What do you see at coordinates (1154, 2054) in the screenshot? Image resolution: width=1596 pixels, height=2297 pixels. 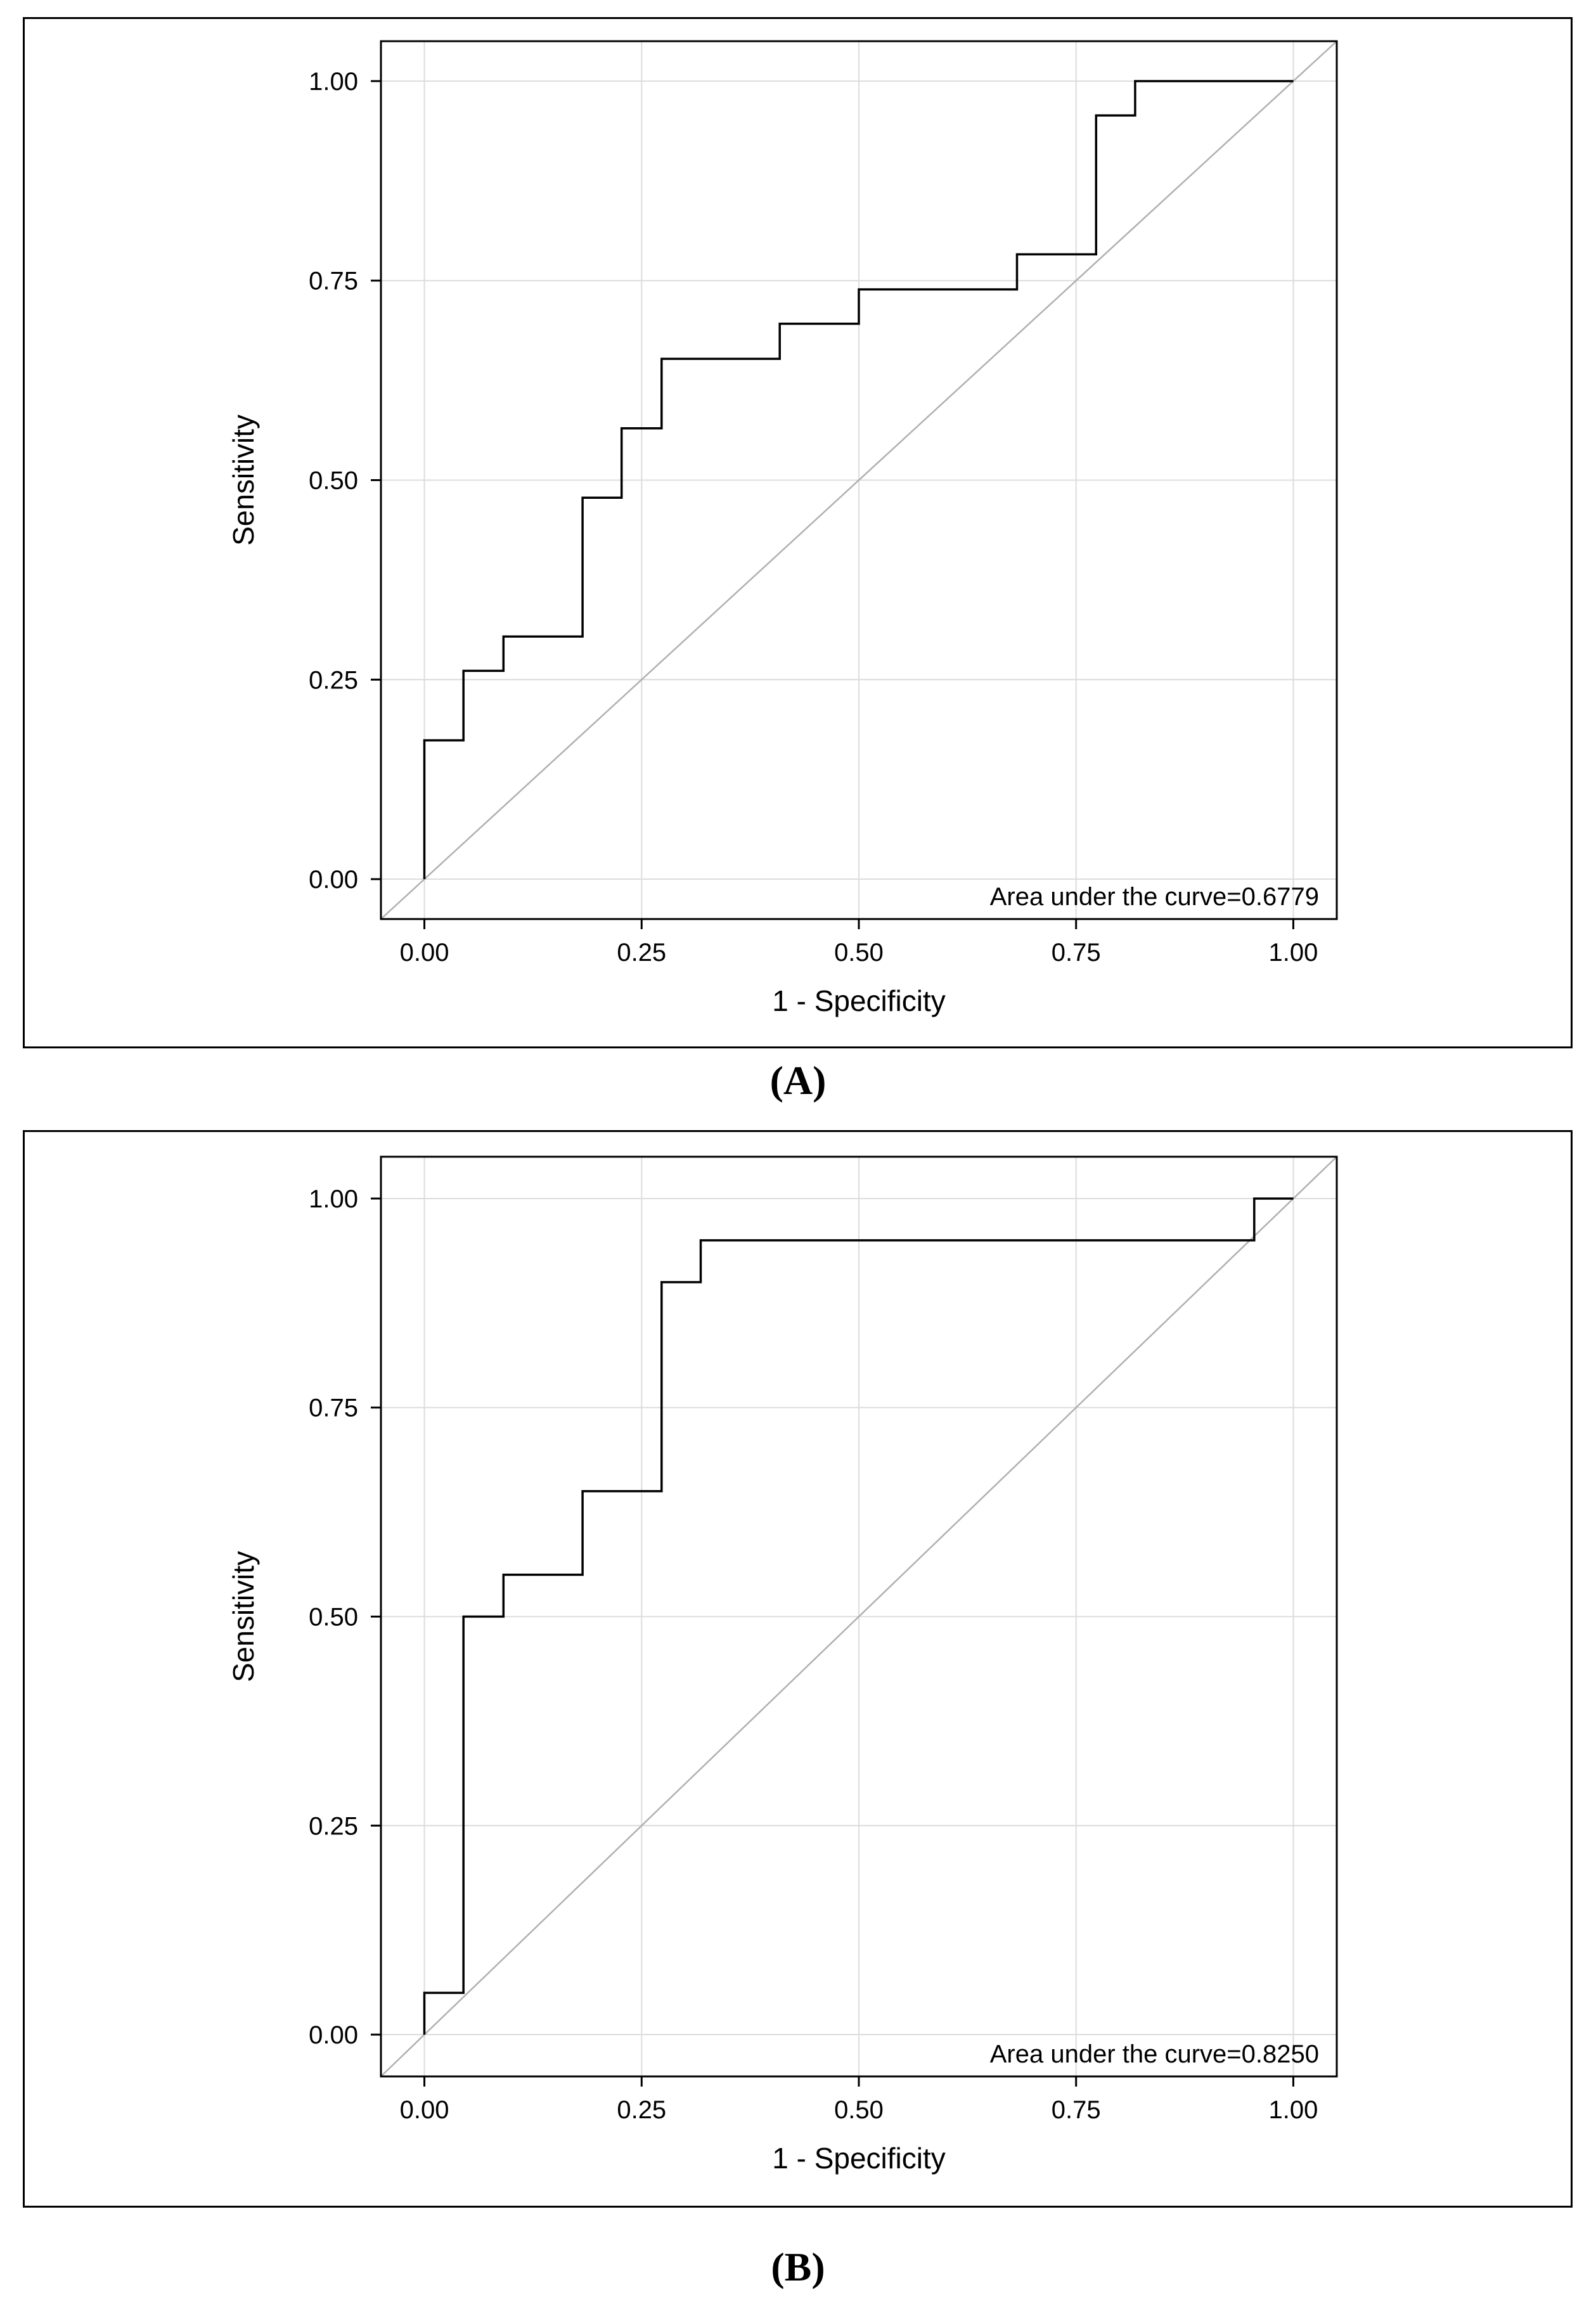 I see `auc-annotation: Area under the curve=0.8250` at bounding box center [1154, 2054].